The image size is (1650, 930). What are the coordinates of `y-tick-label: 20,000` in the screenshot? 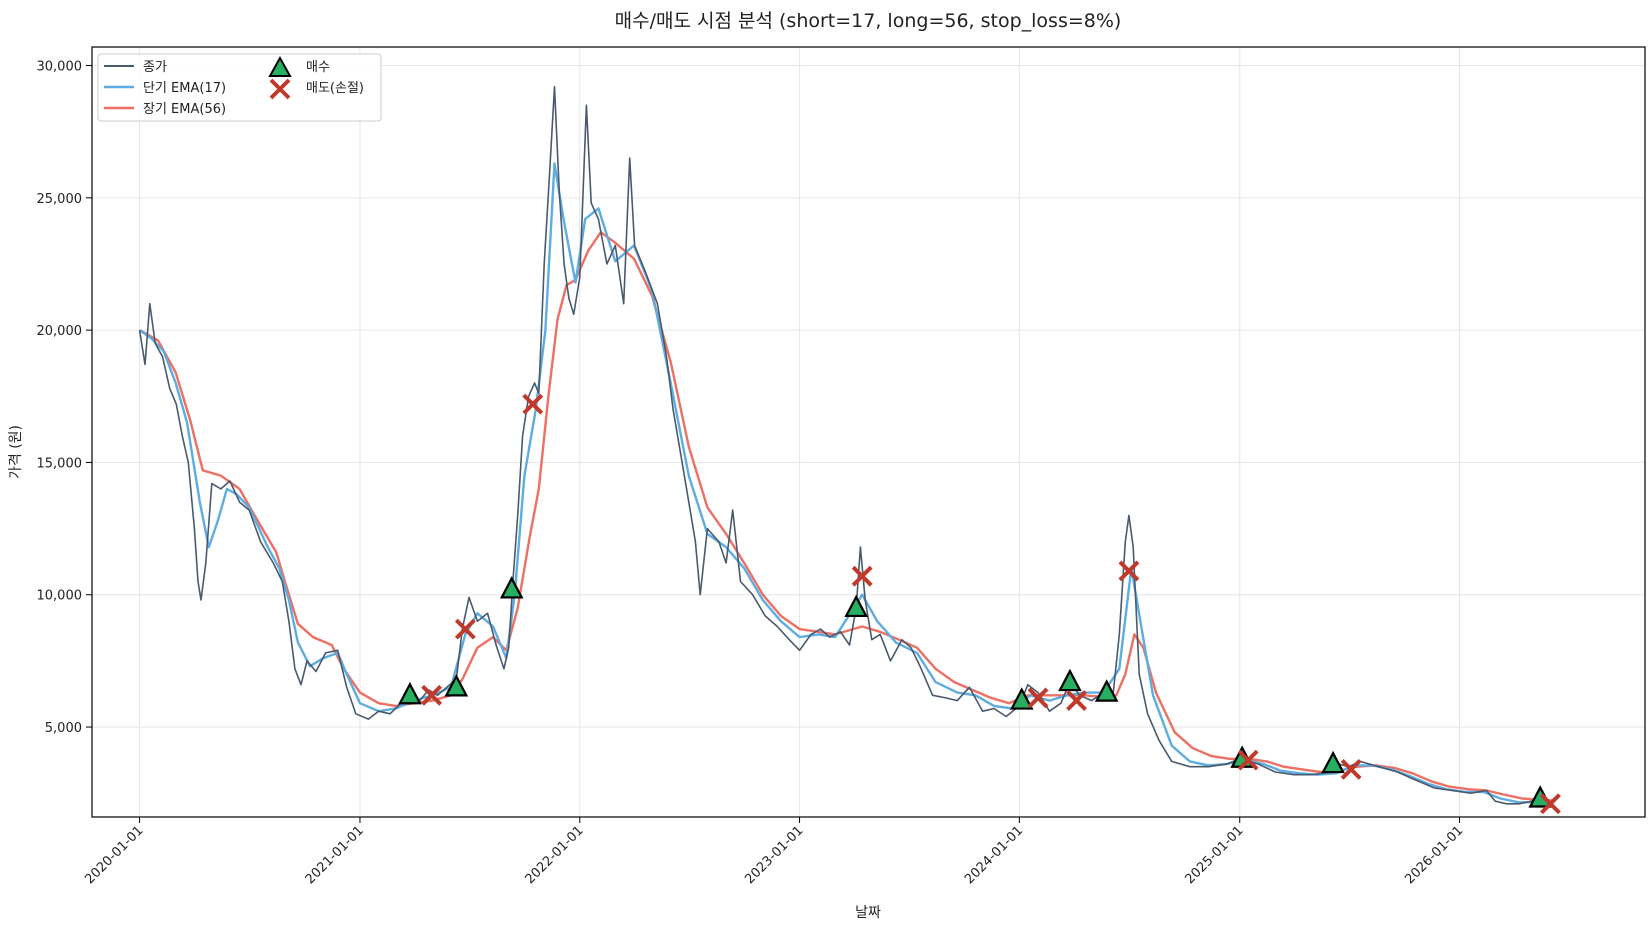 It's located at (60, 331).